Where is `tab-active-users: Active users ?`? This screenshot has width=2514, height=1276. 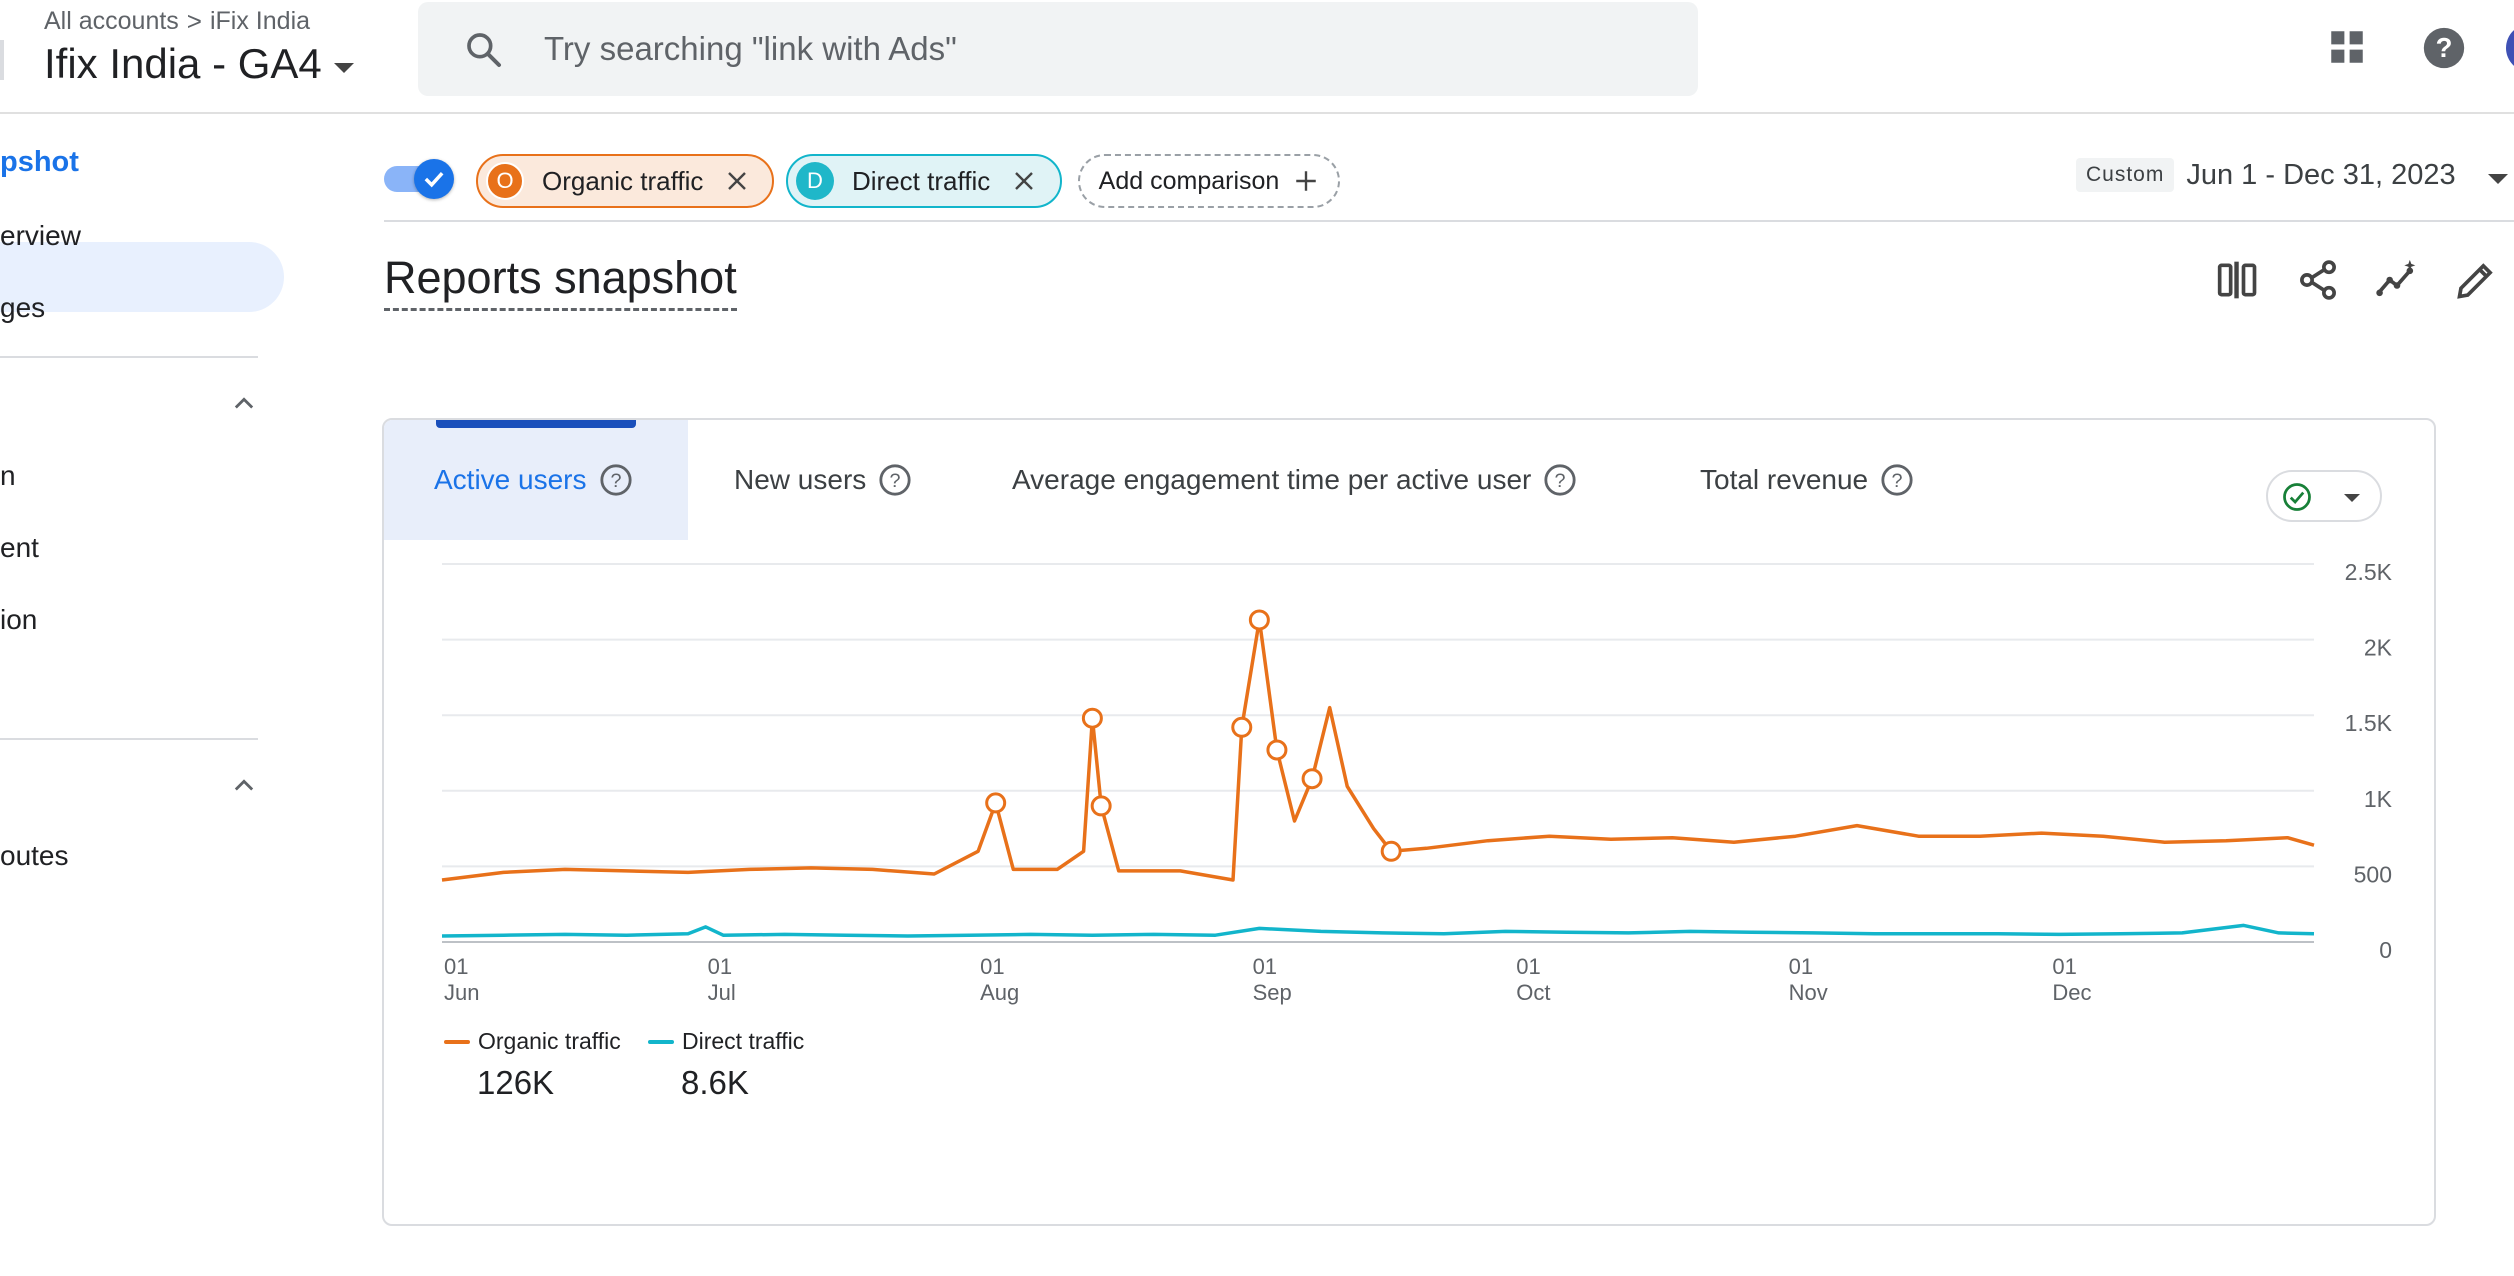
tab-active-users: Active users ? is located at coordinates (536, 480).